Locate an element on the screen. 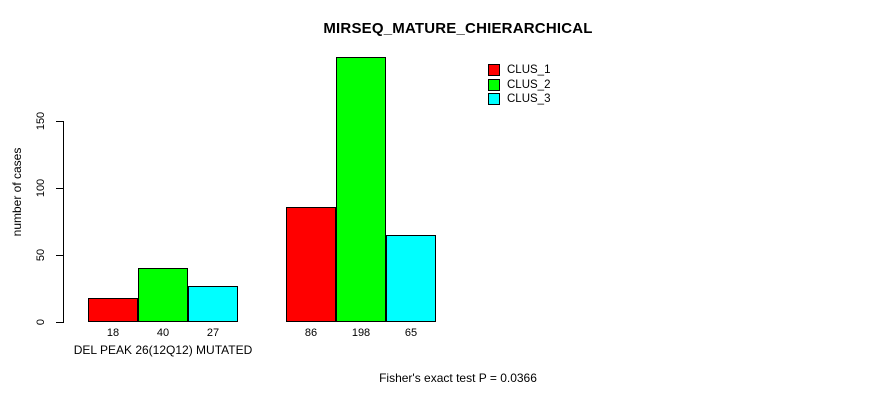 This screenshot has width=890, height=400. legend-label: CLUS_2 is located at coordinates (529, 84).